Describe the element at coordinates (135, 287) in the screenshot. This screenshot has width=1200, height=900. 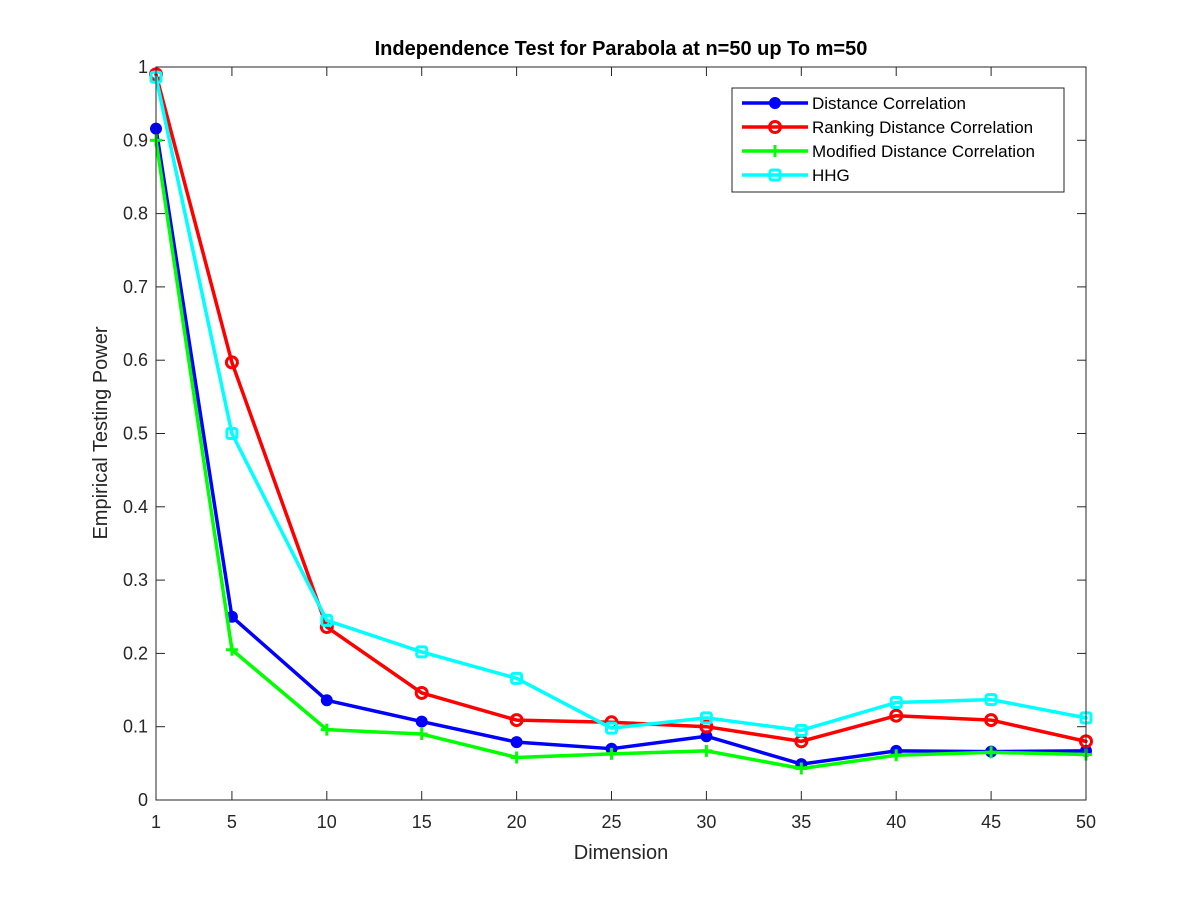
I see `y-tick-label: 0.7` at that location.